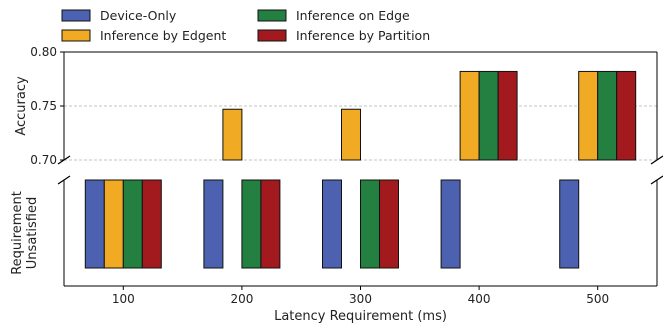  I want to click on y-tick-label: 0.70, so click(43, 160).